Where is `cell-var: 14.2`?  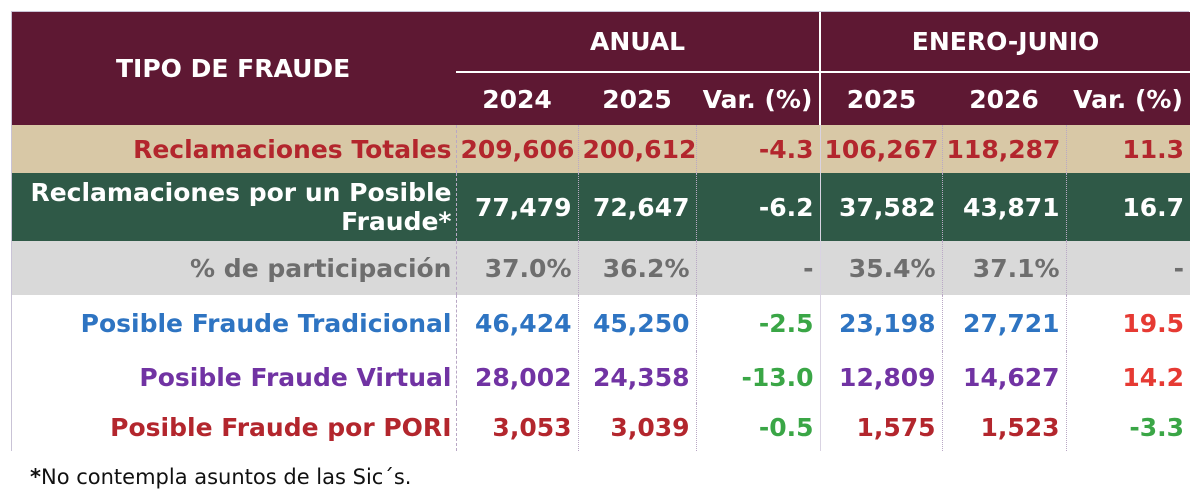
cell-var: 14.2 is located at coordinates (1128, 377).